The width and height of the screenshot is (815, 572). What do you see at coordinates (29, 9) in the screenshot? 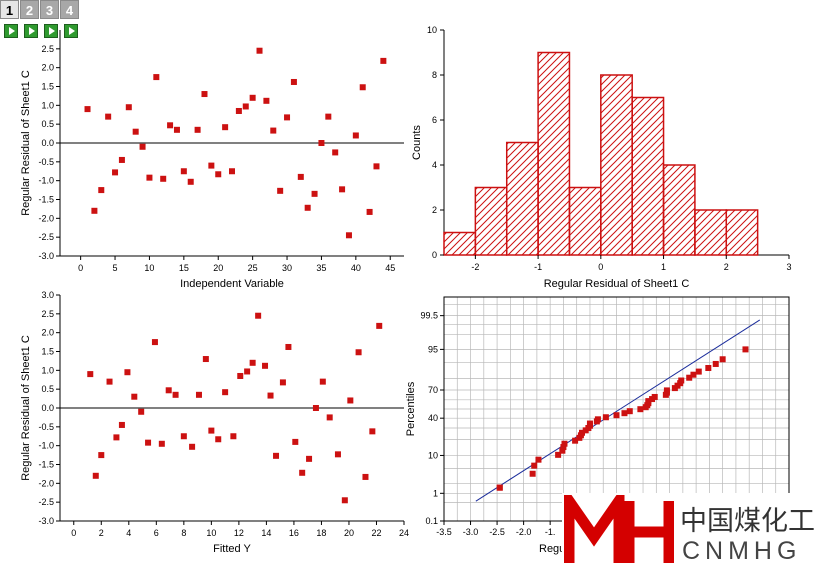
I see `layer-tab-2: 2` at bounding box center [29, 9].